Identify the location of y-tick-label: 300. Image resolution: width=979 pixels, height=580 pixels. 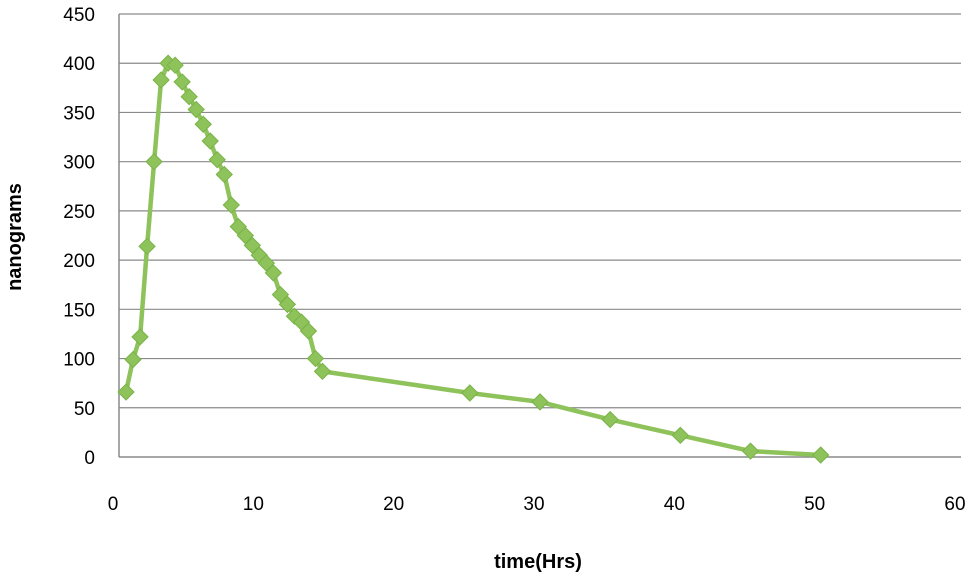
(79, 163).